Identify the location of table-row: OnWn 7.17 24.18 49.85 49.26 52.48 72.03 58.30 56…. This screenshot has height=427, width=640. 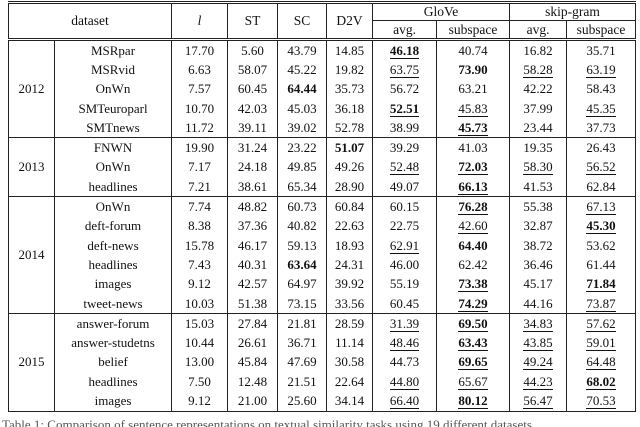
(322, 167).